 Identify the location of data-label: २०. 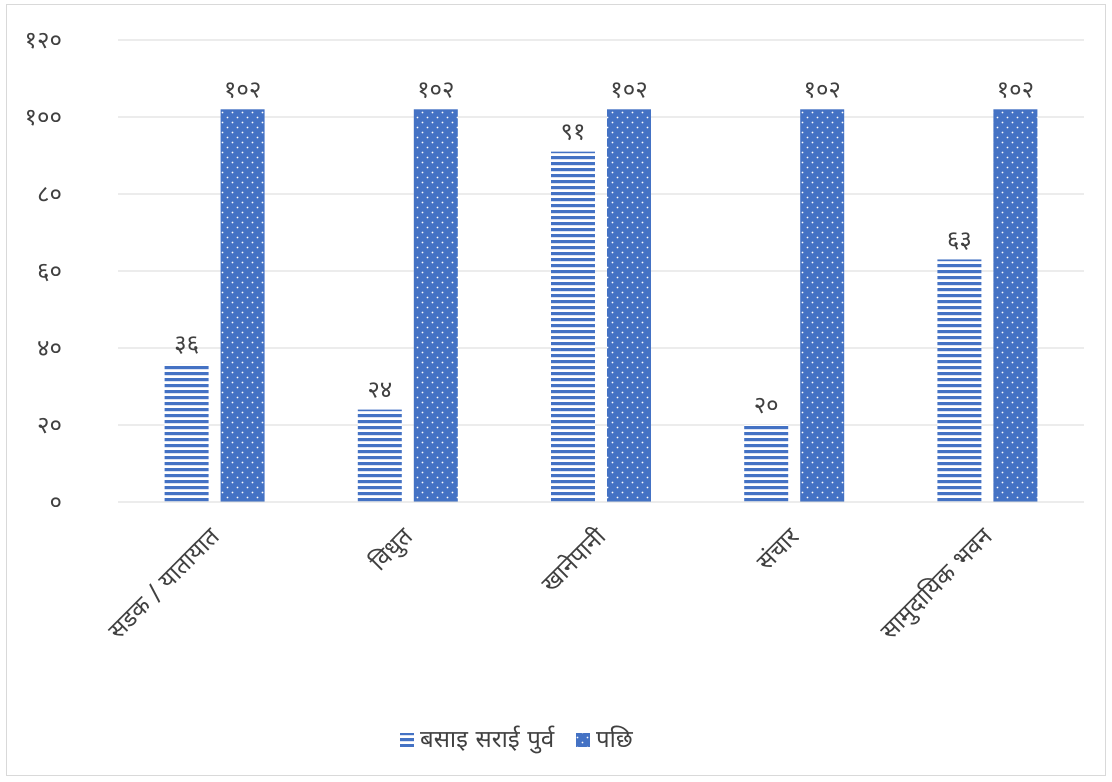
(766, 405).